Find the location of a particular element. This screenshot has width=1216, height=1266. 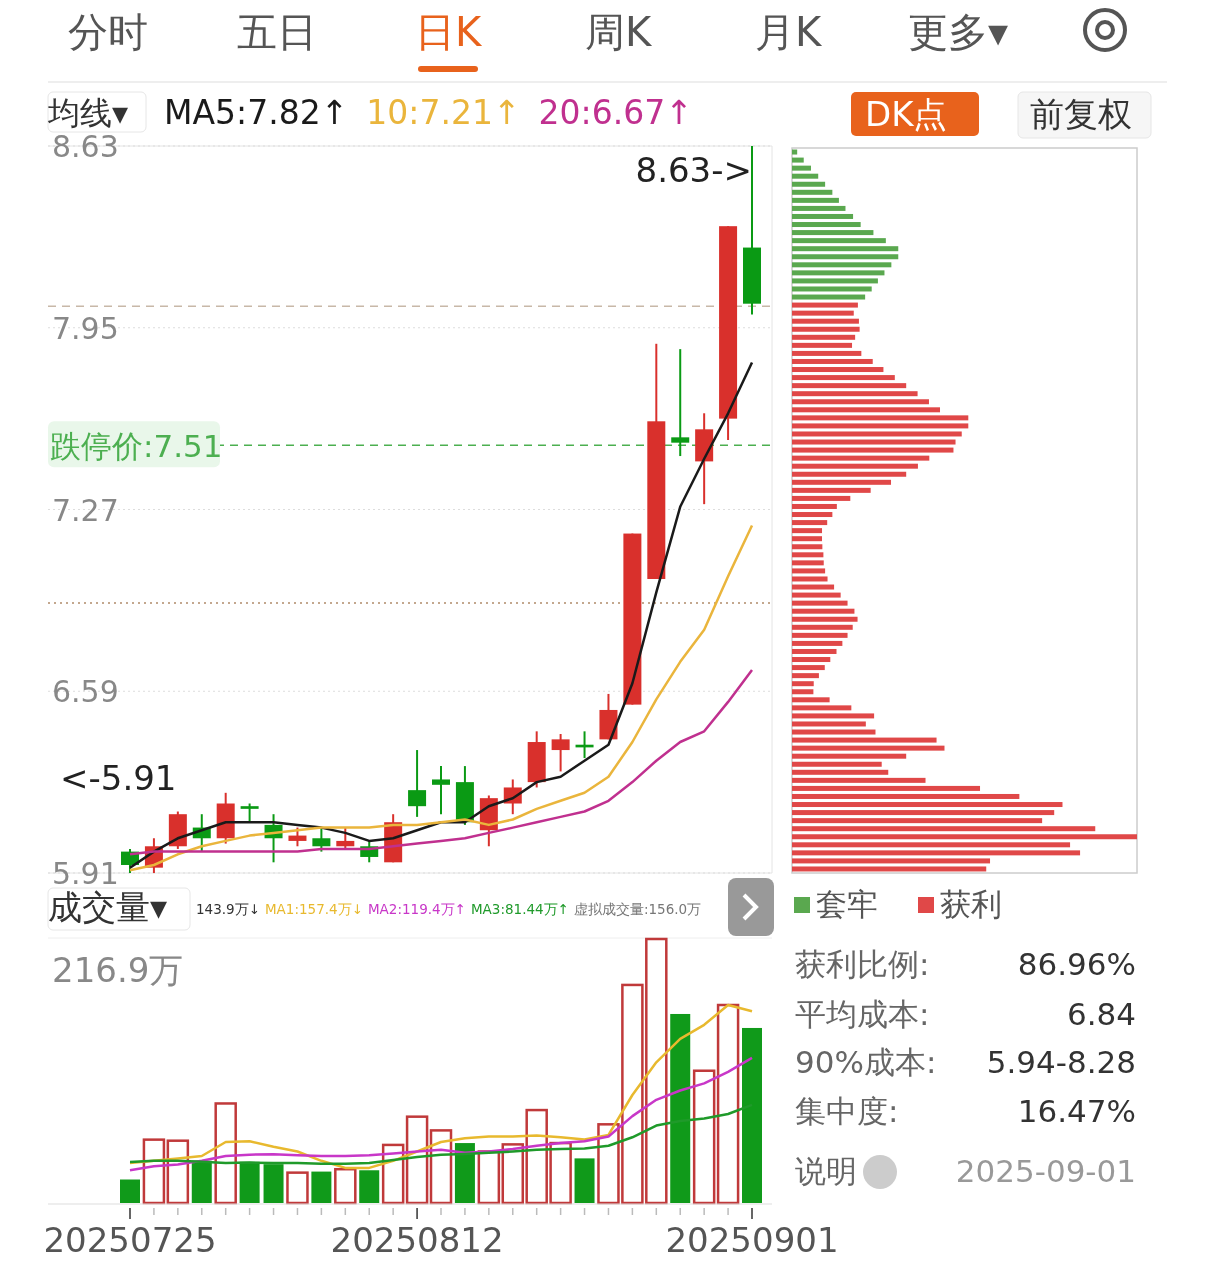

annotation: 8.63-> is located at coordinates (693, 170).